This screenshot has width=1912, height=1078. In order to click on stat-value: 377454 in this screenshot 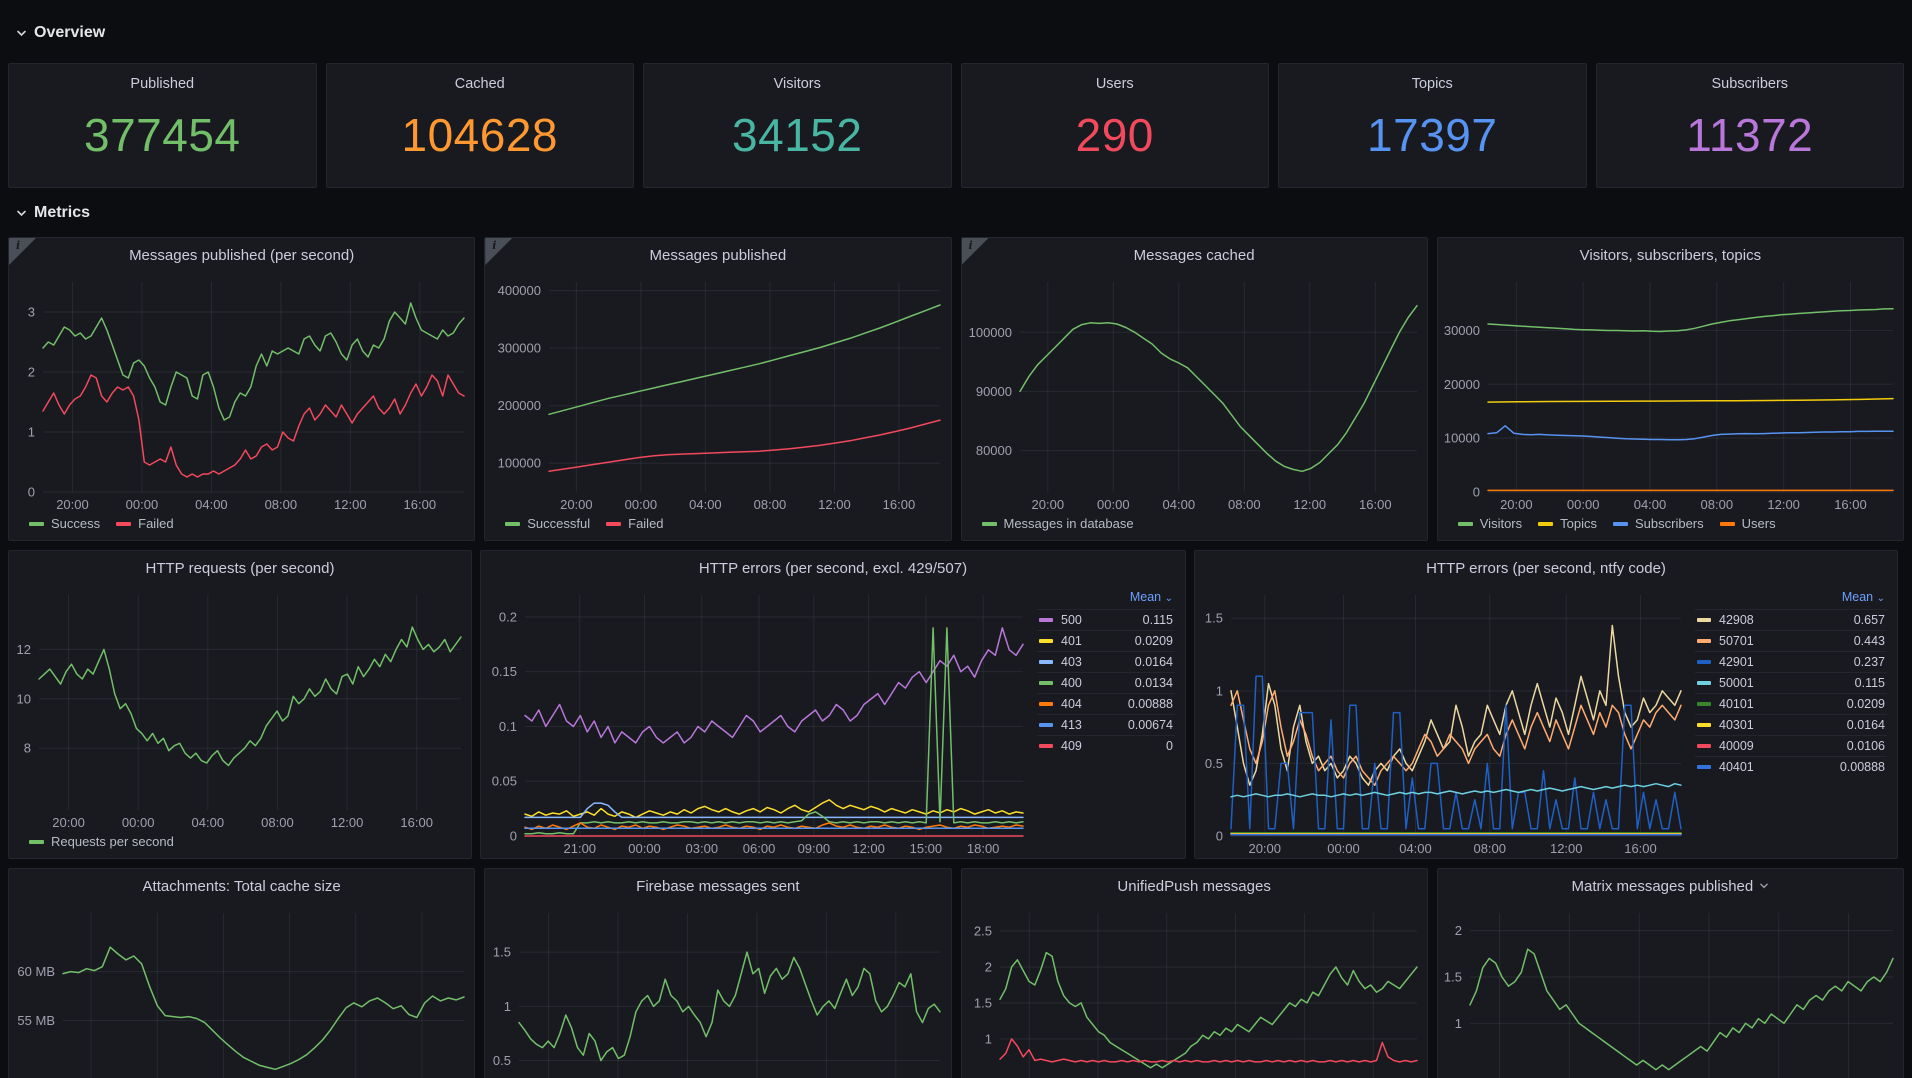, I will do `click(162, 134)`.